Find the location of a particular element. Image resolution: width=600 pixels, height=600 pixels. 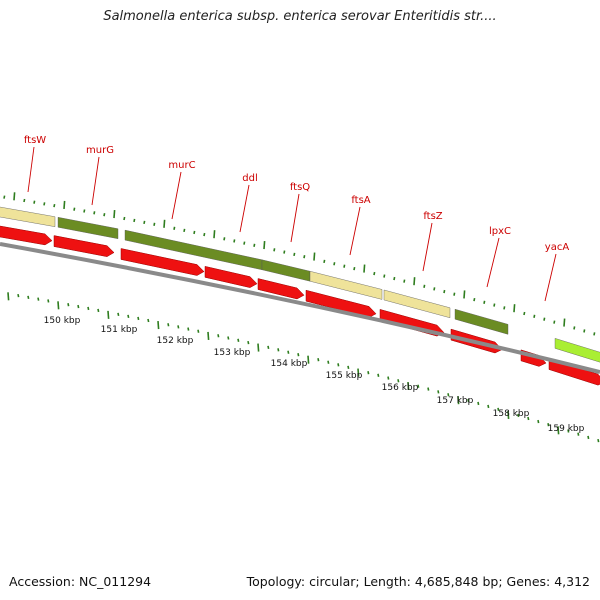

kbp-label: 159 kbp is located at coordinates (566, 429).